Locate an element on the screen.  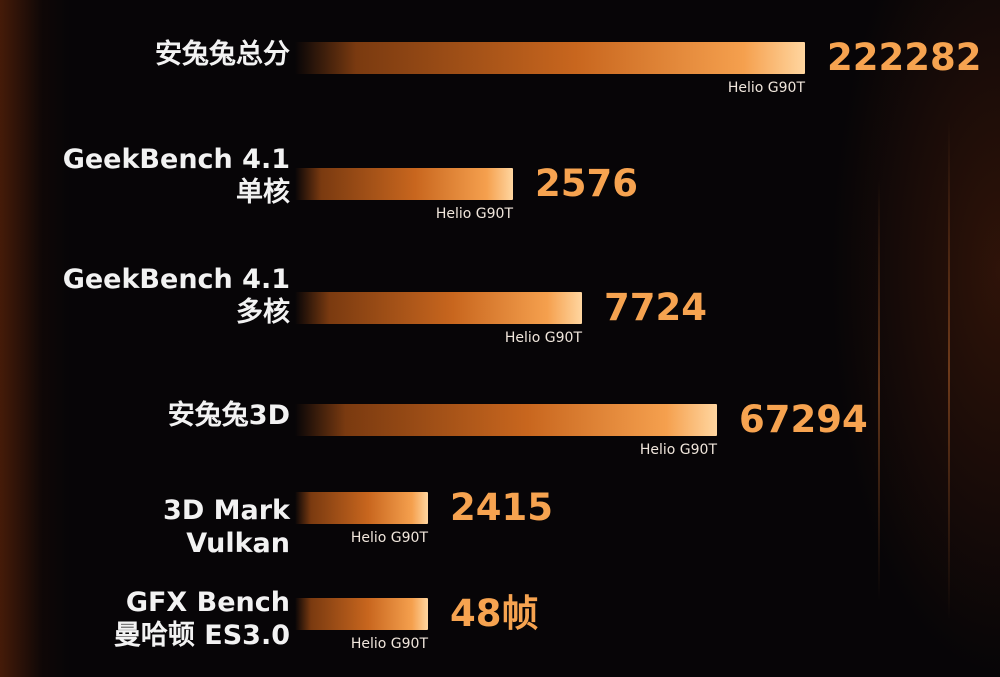
value-label: 7724 is located at coordinates (655, 307).